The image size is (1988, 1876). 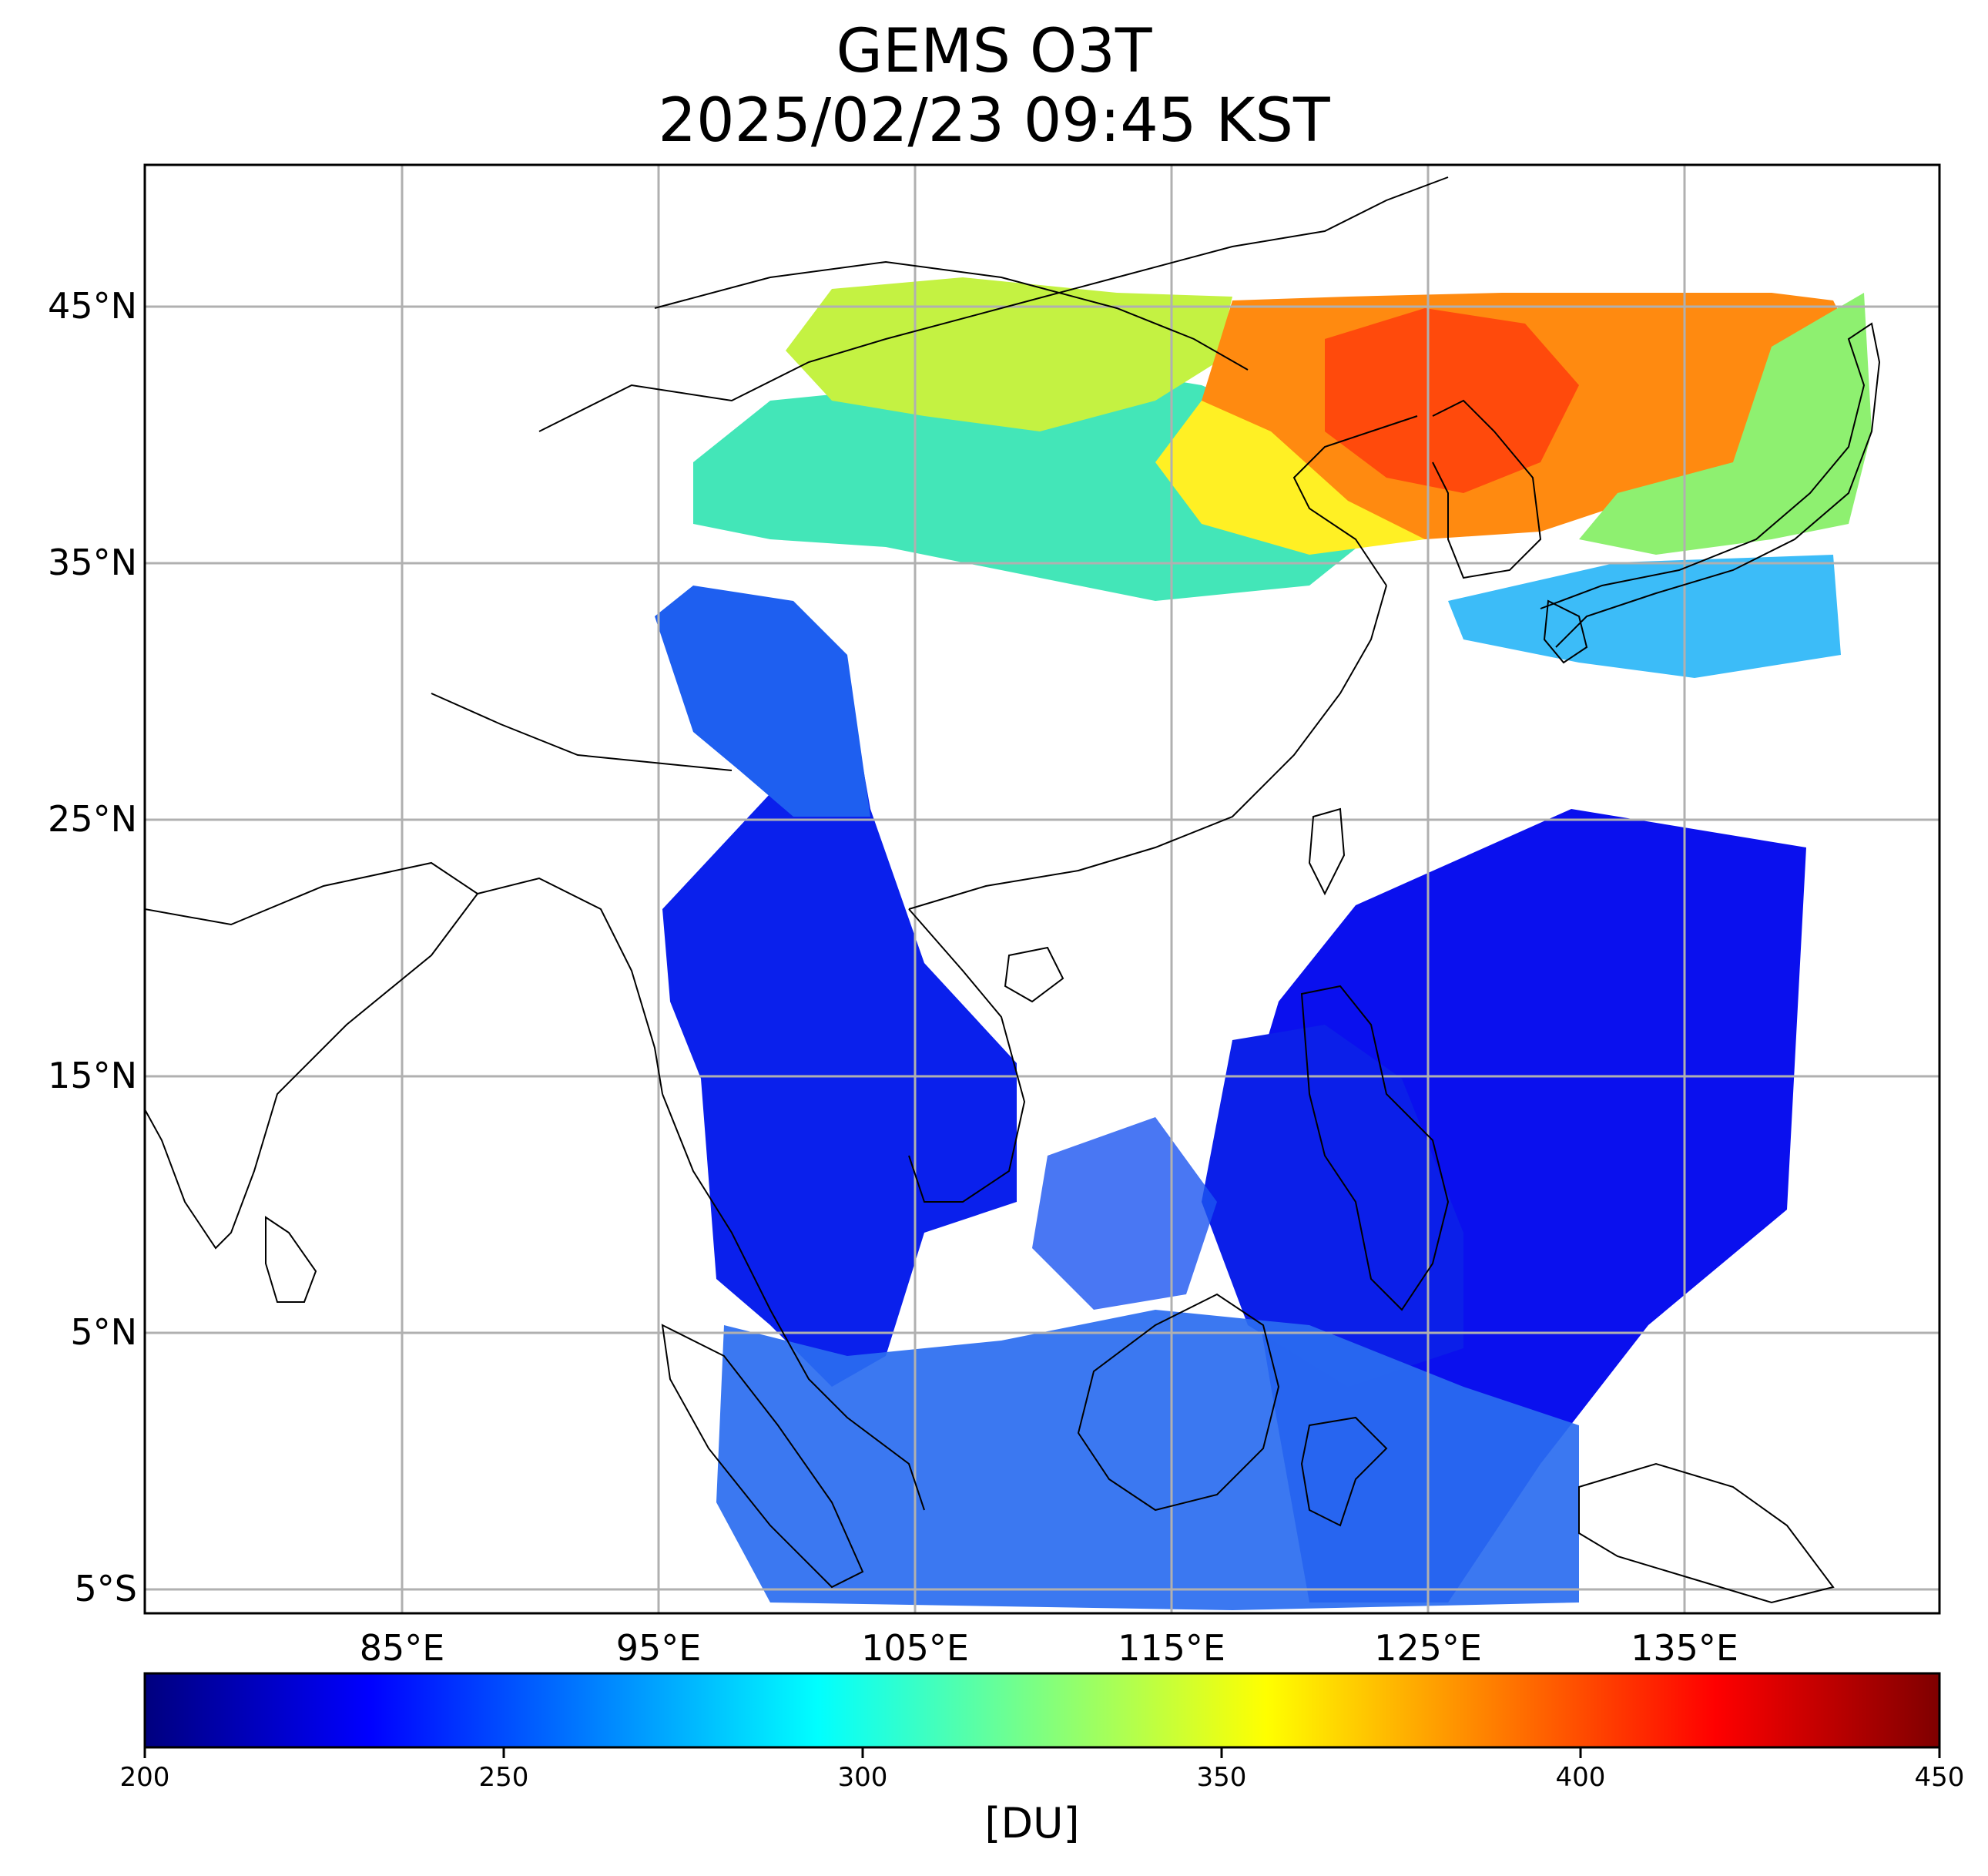 I want to click on coast-japan, so click(x=1710, y=485).